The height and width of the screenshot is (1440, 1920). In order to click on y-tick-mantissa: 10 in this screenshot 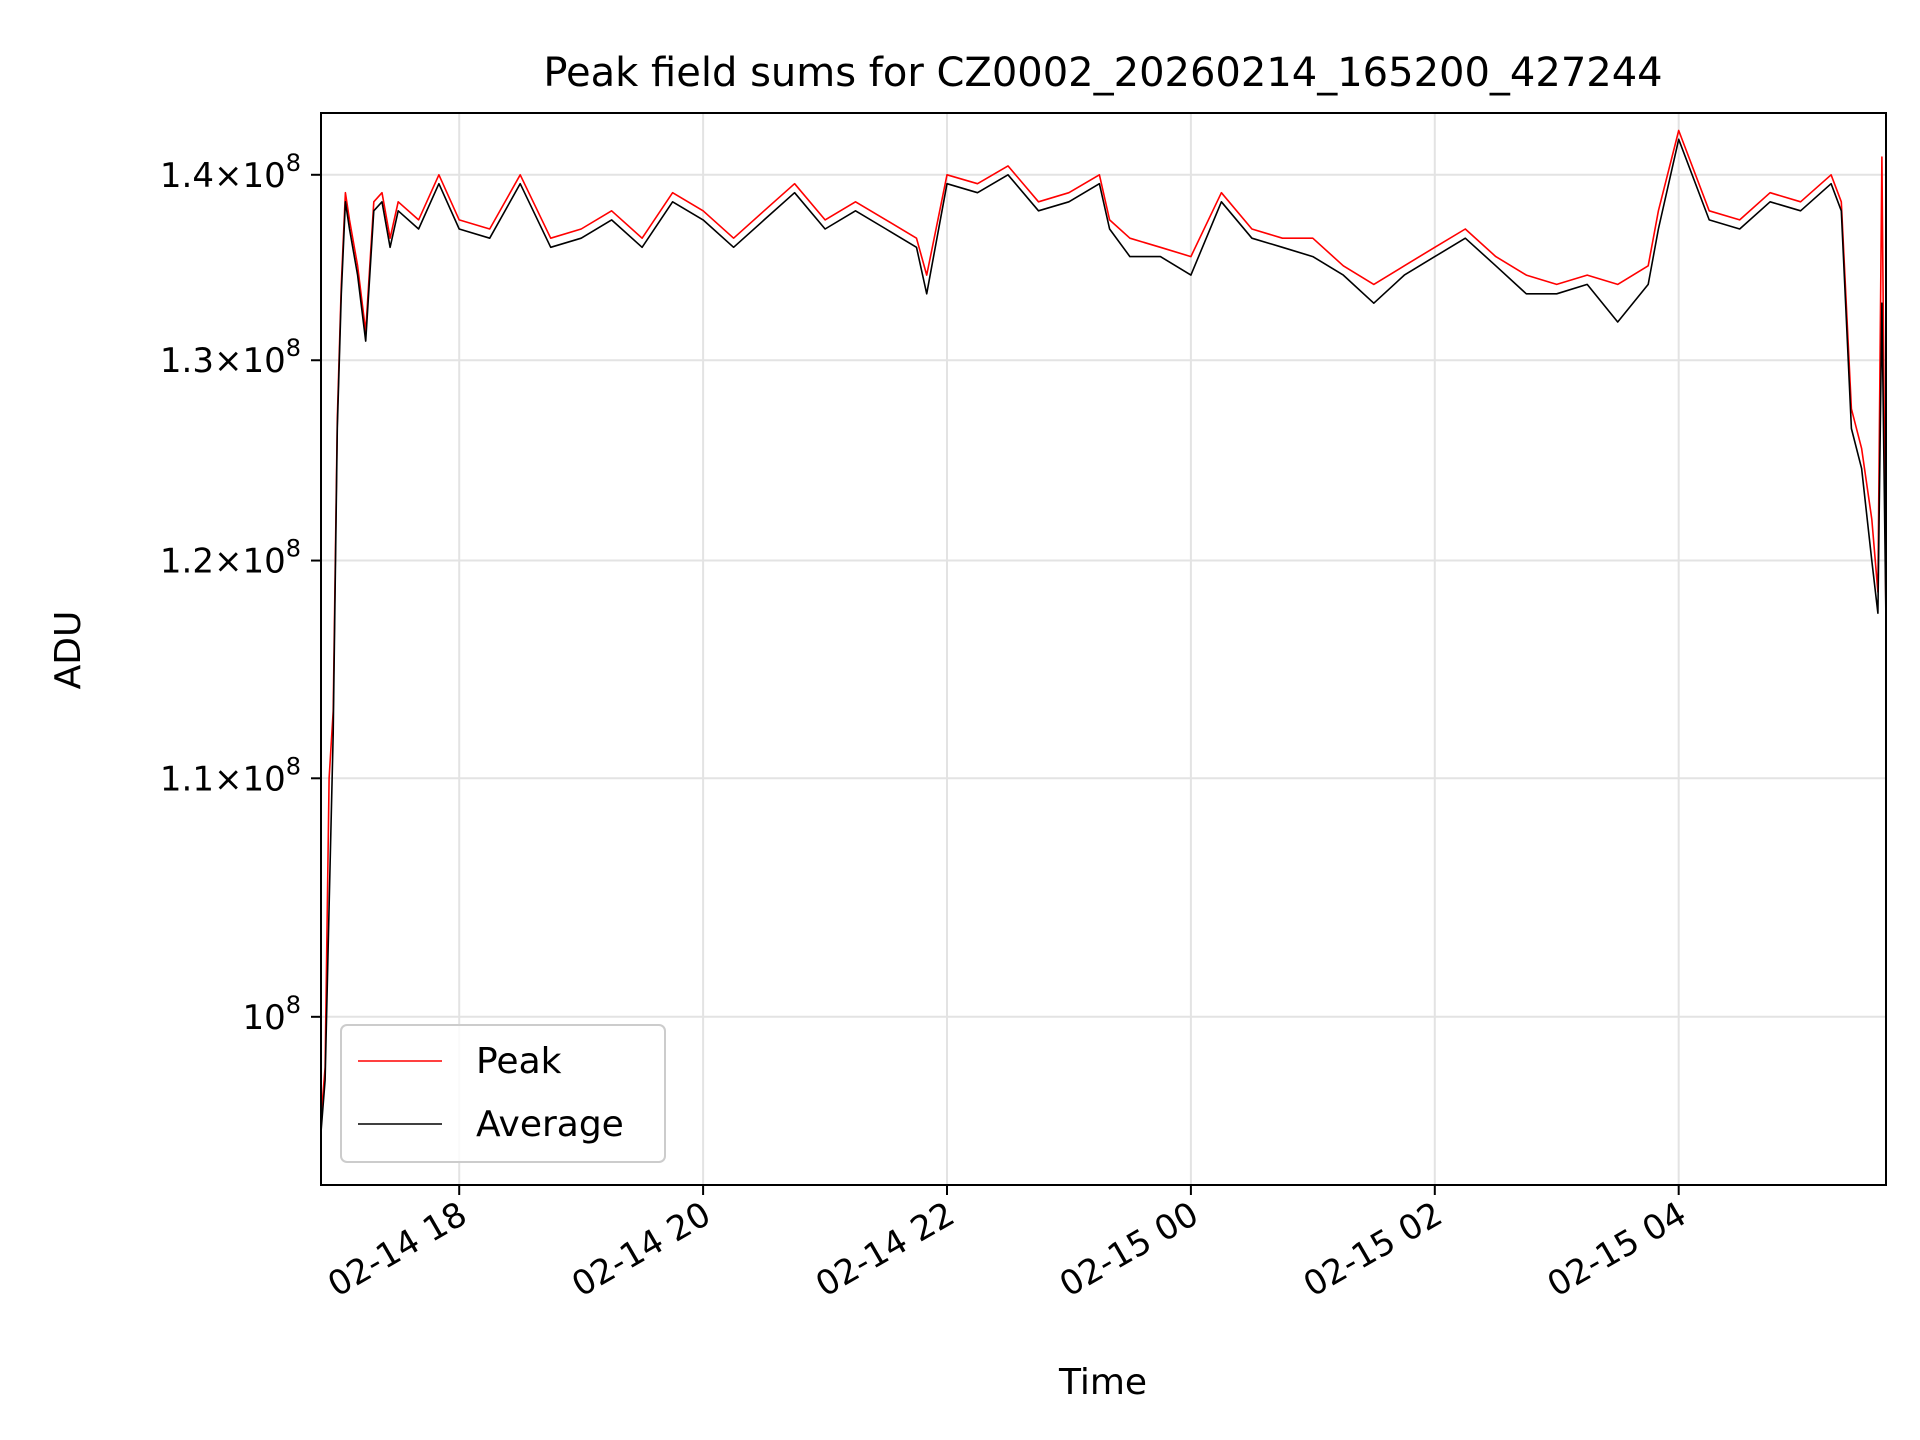, I will do `click(263, 1018)`.